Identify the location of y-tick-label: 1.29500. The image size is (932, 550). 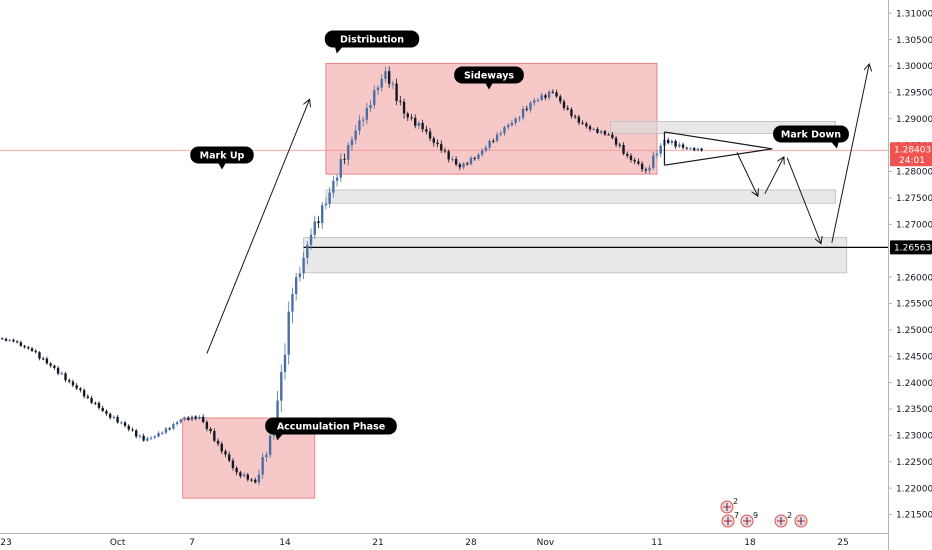
(914, 94).